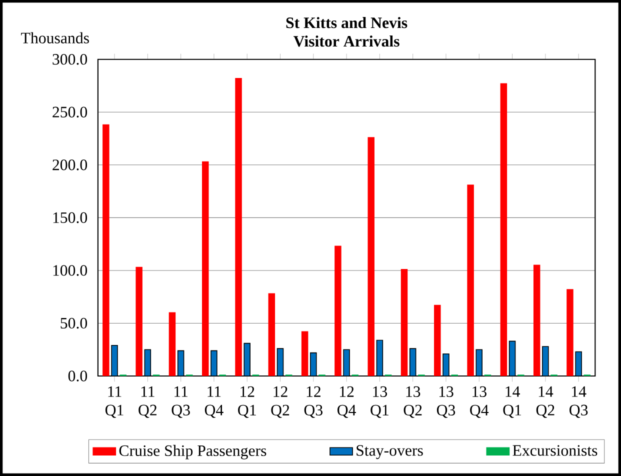 This screenshot has width=621, height=476. Describe the element at coordinates (545, 402) in the screenshot. I see `x-tick-label: 14 Q2` at that location.